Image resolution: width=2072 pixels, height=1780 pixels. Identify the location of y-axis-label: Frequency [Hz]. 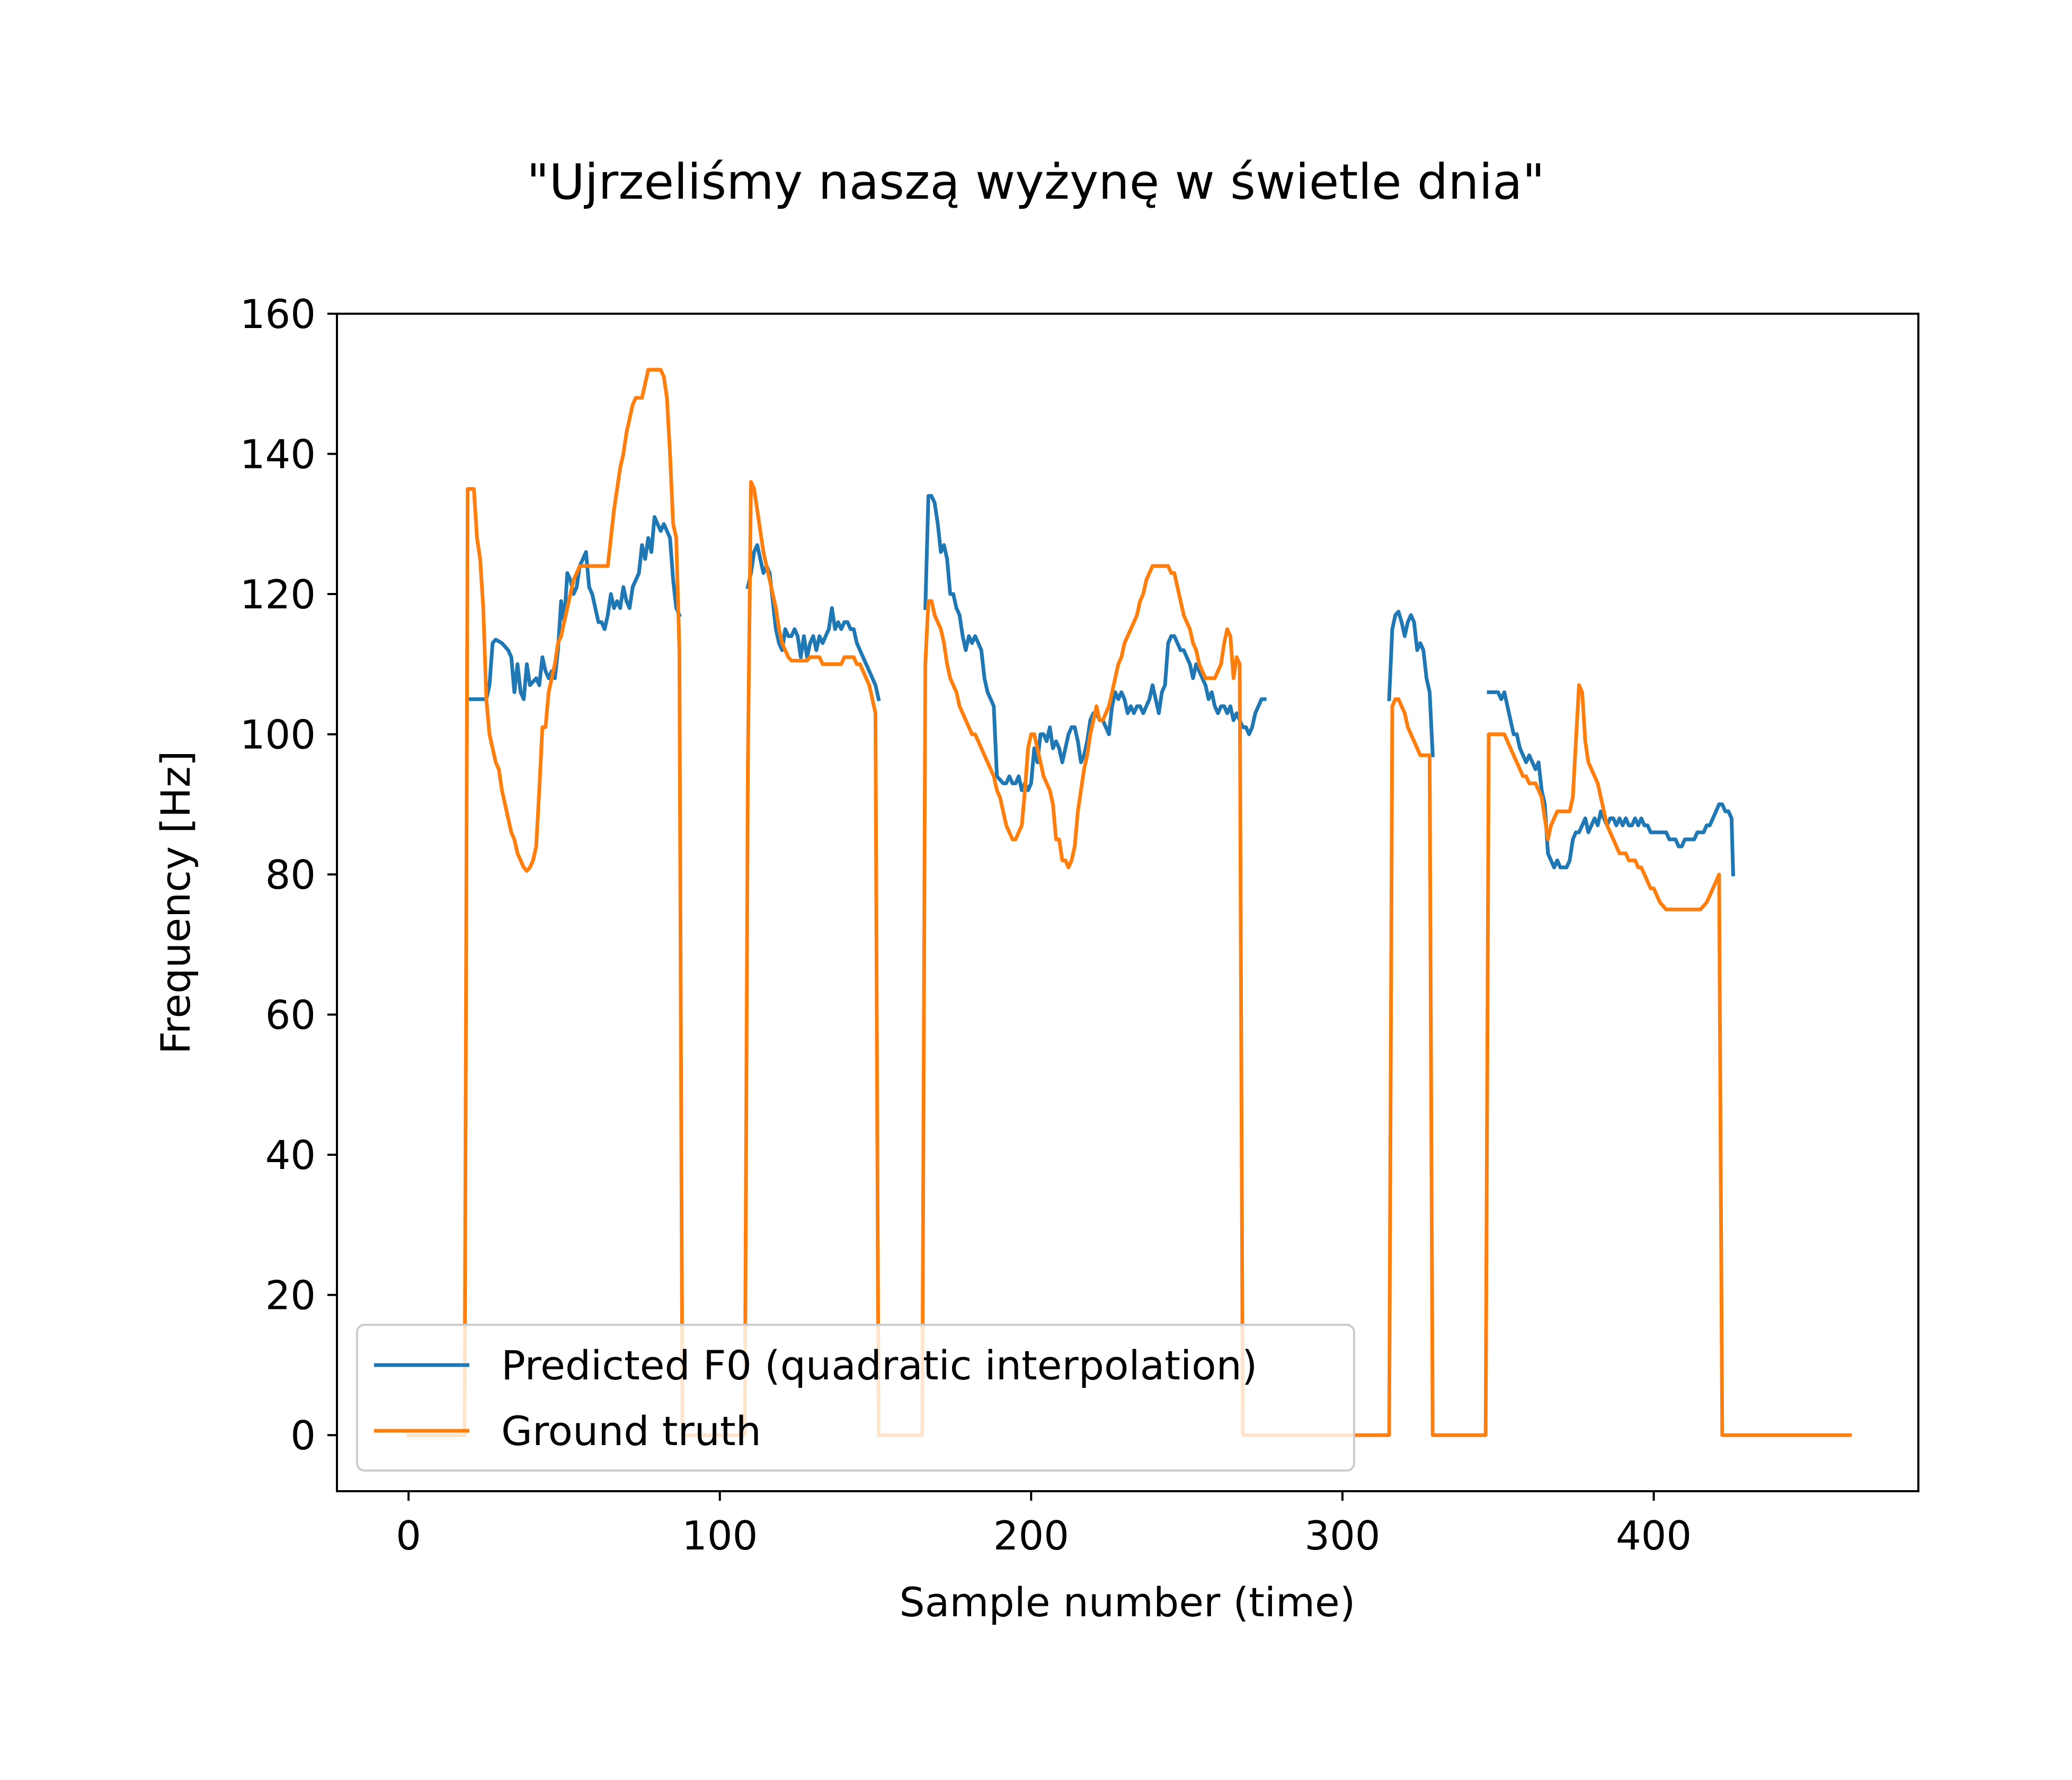
(175, 902).